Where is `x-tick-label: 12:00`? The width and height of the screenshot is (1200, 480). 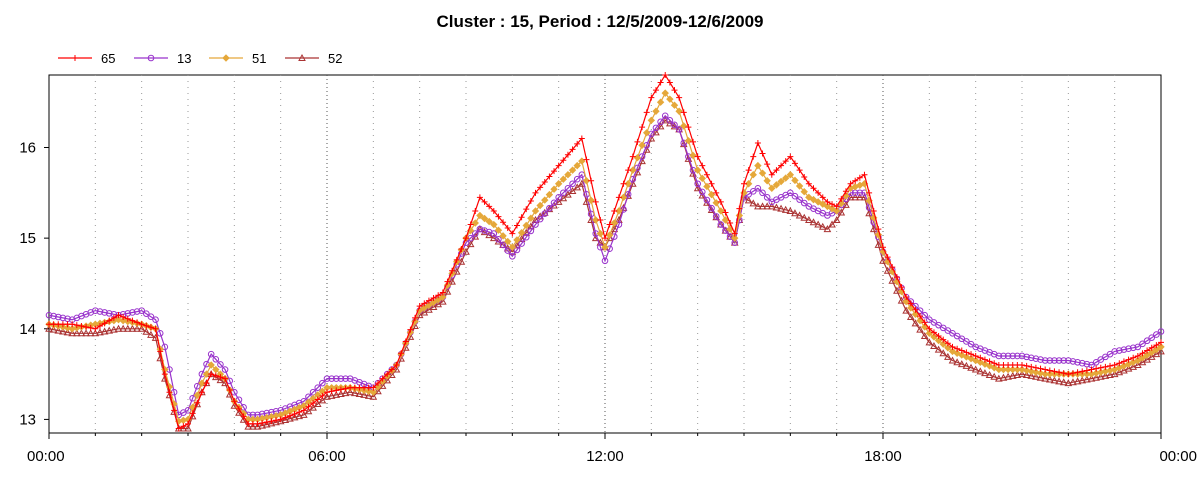
x-tick-label: 12:00 is located at coordinates (605, 456).